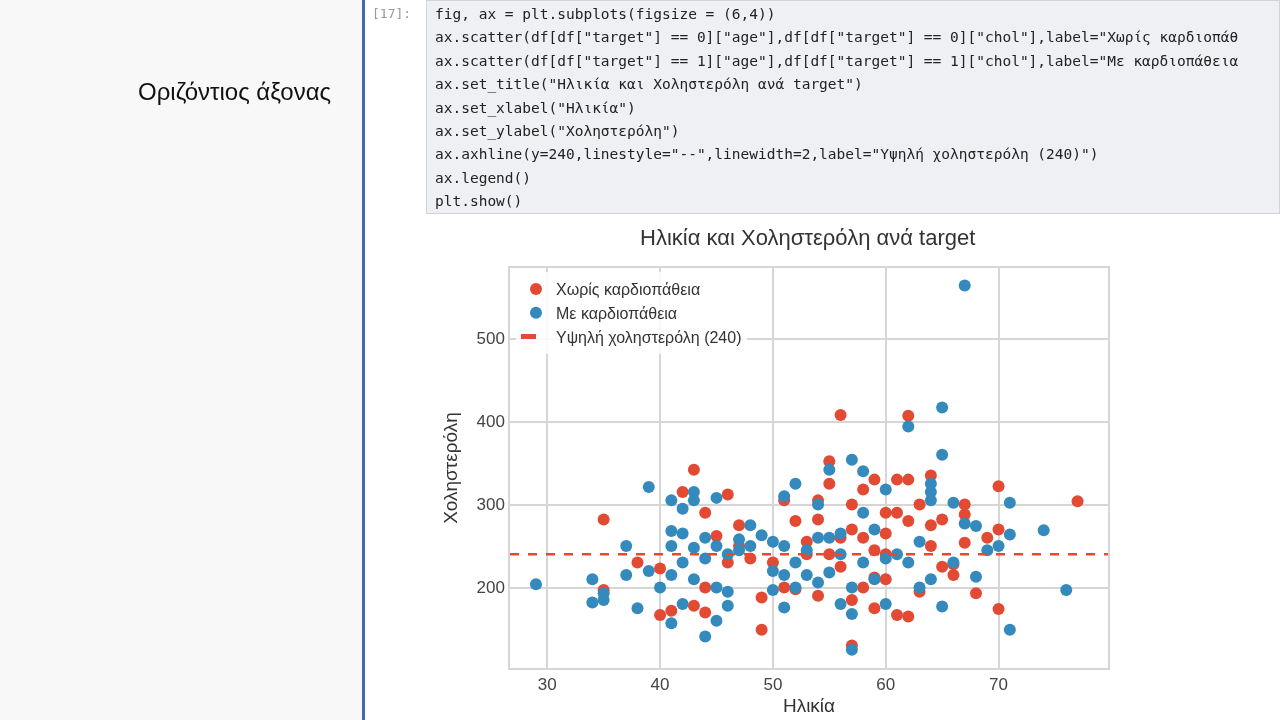 Image resolution: width=1280 pixels, height=720 pixels. Describe the element at coordinates (490, 422) in the screenshot. I see `y-tick-label: 400` at that location.